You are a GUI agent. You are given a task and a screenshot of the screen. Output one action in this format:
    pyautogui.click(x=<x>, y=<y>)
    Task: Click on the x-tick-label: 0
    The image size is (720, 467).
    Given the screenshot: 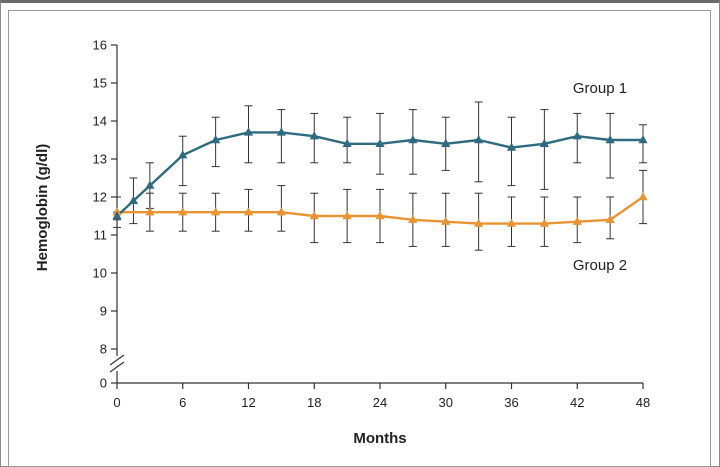 What is the action you would take?
    pyautogui.click(x=116, y=402)
    